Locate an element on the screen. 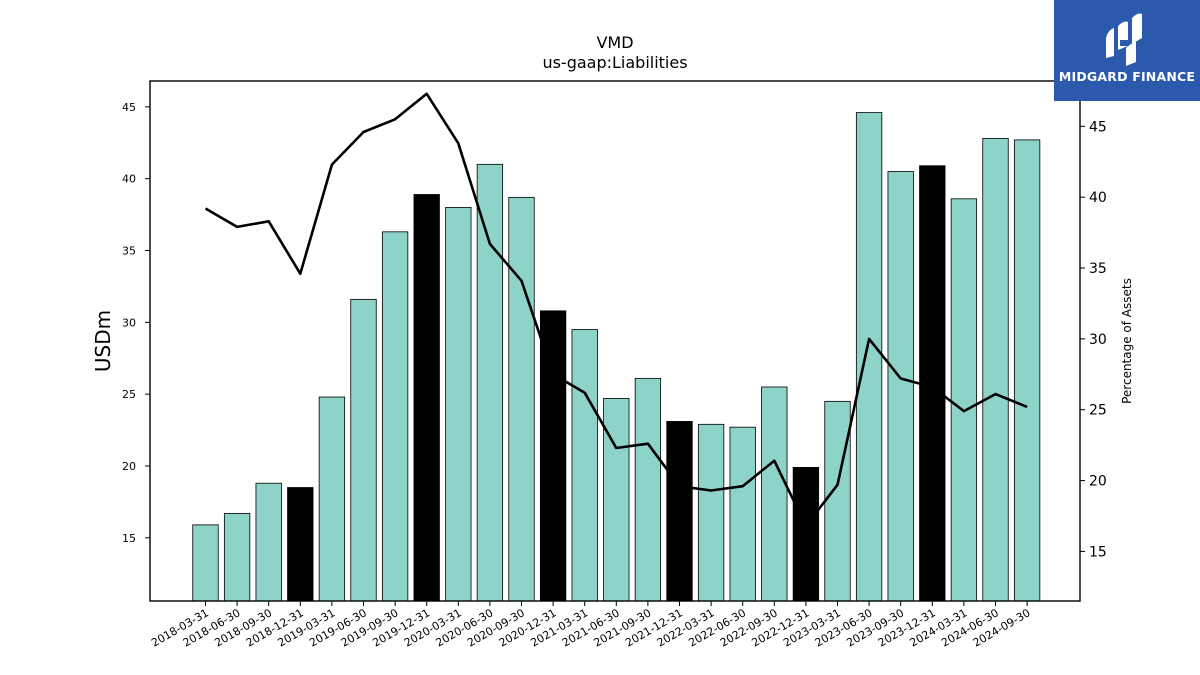 This screenshot has height=675, width=1200. y-tick-label: 40 is located at coordinates (129, 179).